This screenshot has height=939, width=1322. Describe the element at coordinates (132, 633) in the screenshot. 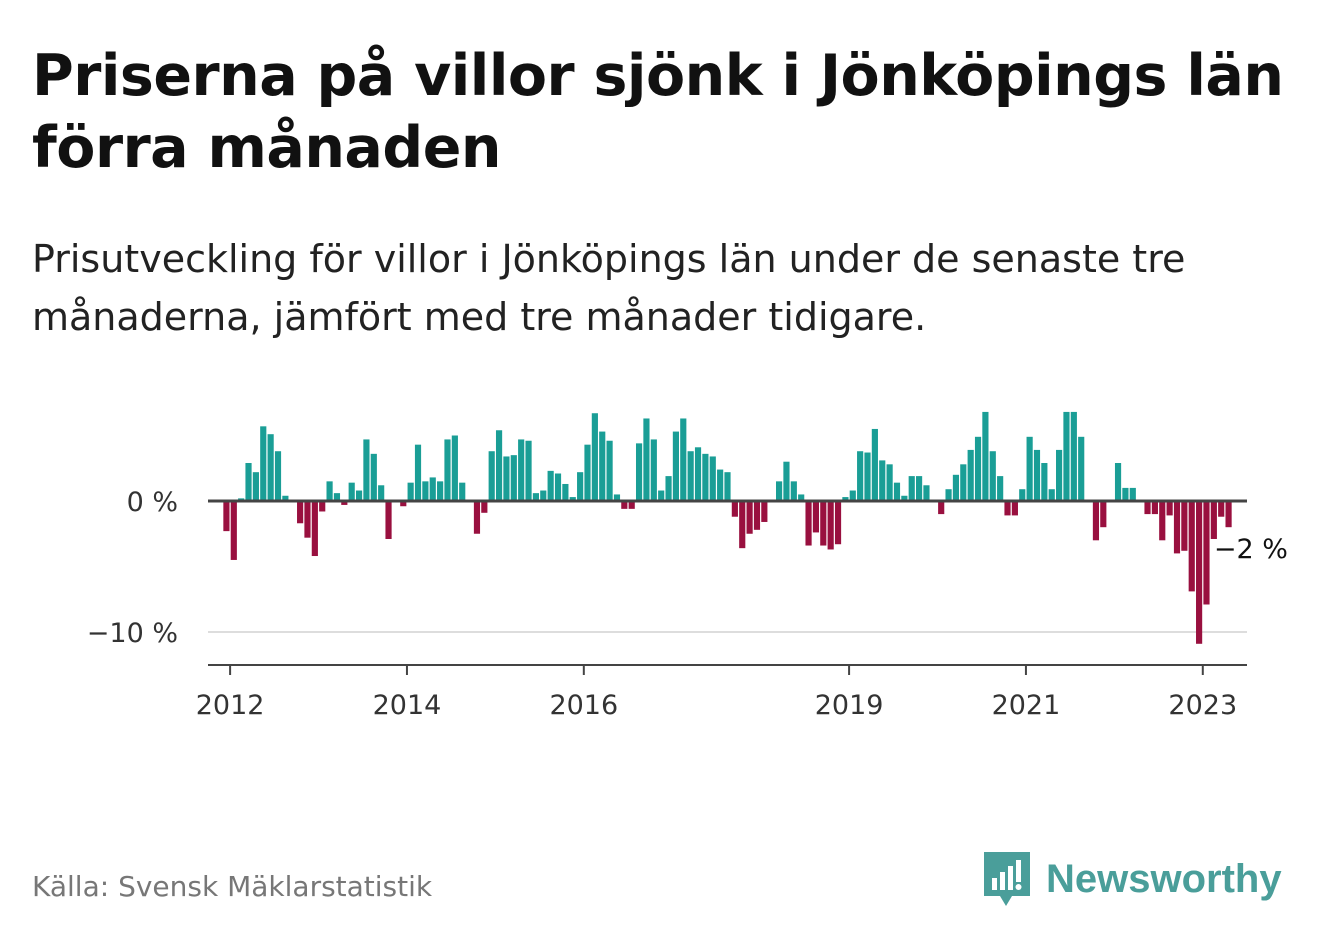

I see `y-tick-label: −10 %` at that location.